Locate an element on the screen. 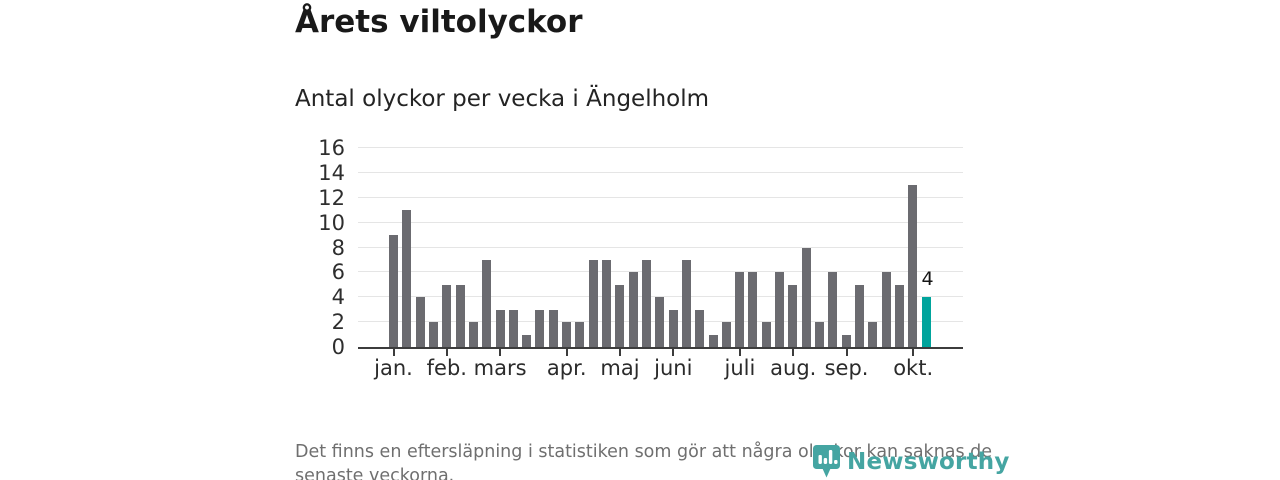 The height and width of the screenshot is (480, 1280). y-axis-tick-label: 0 is located at coordinates (338, 347).